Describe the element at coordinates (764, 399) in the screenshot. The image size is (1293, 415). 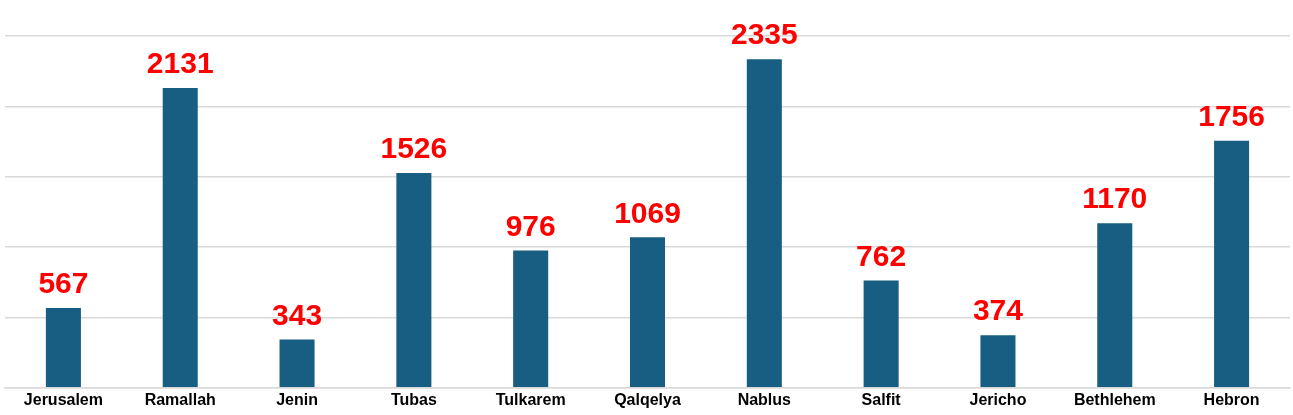
I see `x-tick-label: Nablus` at that location.